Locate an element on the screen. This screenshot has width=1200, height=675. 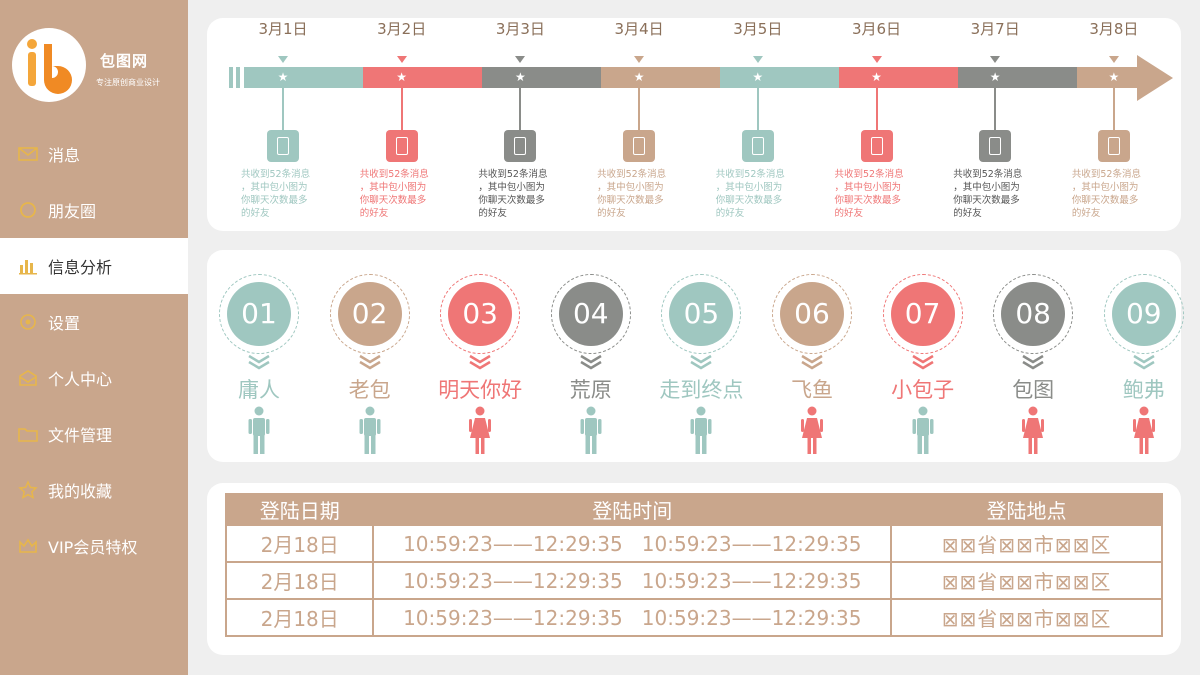
sidebar-item-settings: 设置 is located at coordinates (94, 322).